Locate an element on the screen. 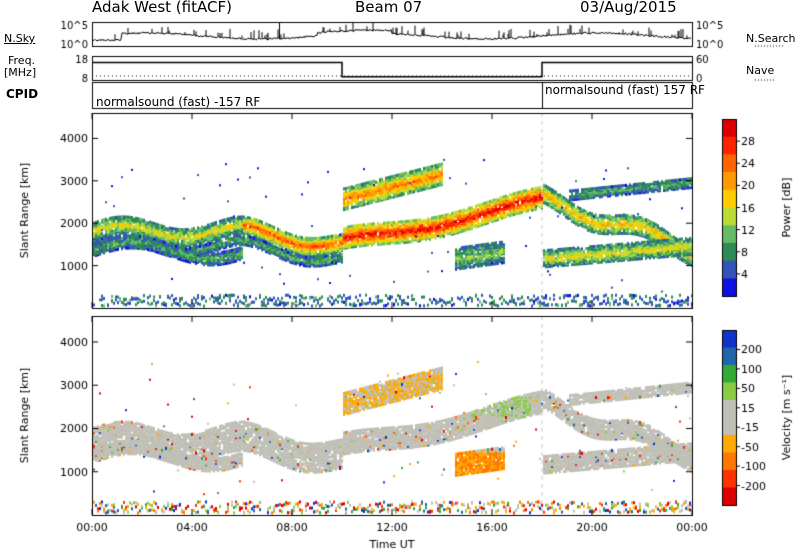  cpid-label: CPID is located at coordinates (22, 94).